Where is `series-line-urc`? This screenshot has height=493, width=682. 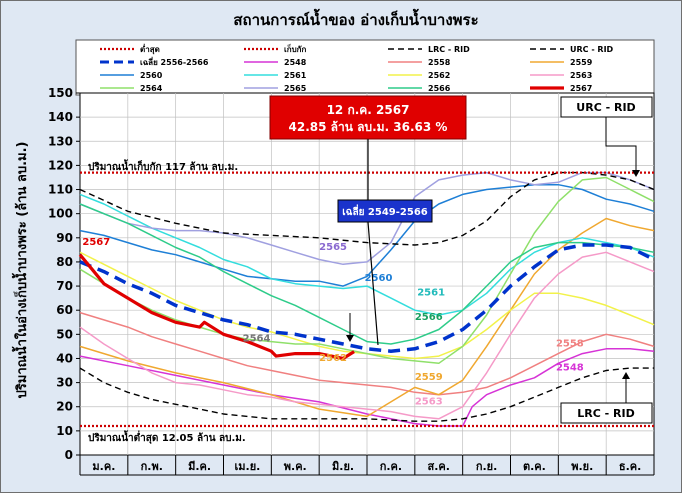 series-line-urc is located at coordinates (367, 208).